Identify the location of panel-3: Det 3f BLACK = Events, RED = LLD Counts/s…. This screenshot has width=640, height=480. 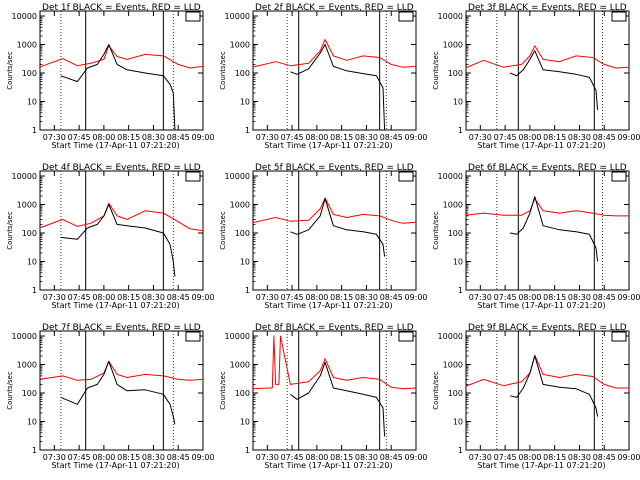
(536, 76).